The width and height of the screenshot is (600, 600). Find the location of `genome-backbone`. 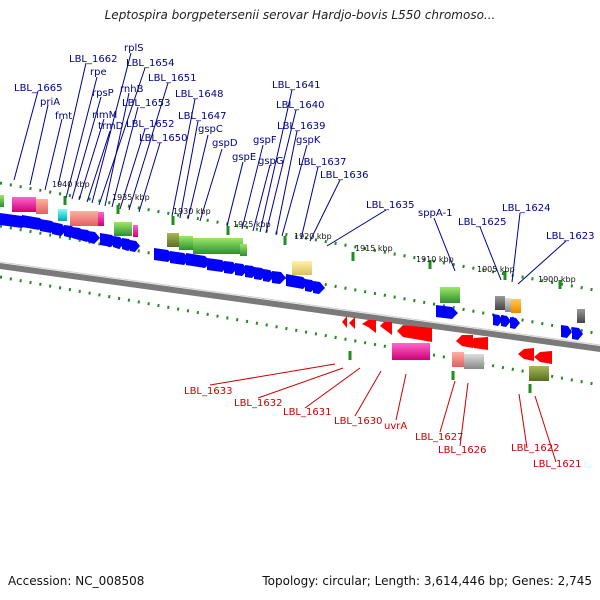

genome-backbone is located at coordinates (300, 307).